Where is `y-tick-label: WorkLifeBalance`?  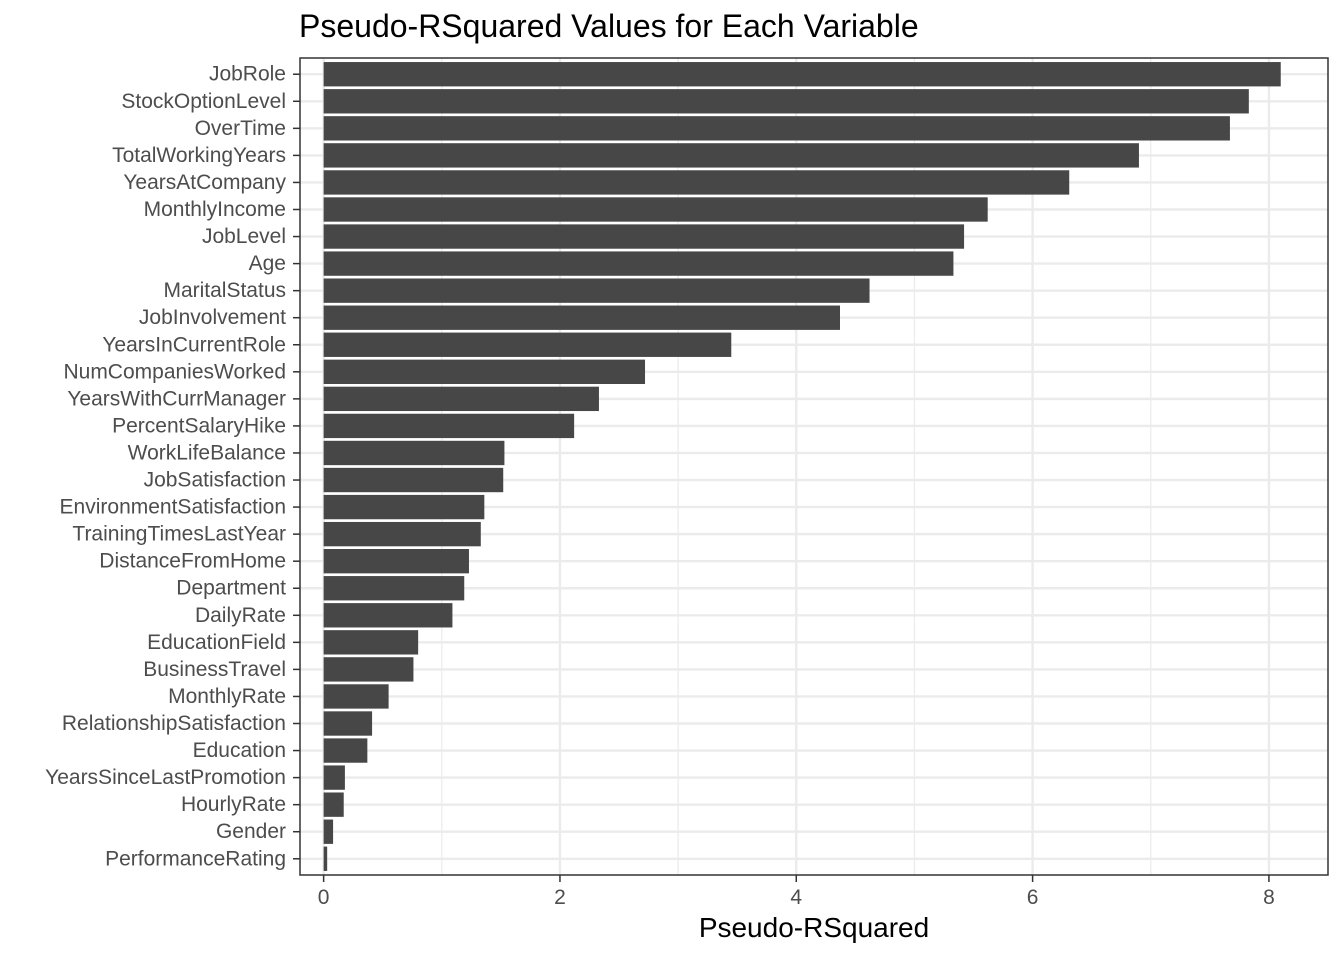
y-tick-label: WorkLifeBalance is located at coordinates (207, 452).